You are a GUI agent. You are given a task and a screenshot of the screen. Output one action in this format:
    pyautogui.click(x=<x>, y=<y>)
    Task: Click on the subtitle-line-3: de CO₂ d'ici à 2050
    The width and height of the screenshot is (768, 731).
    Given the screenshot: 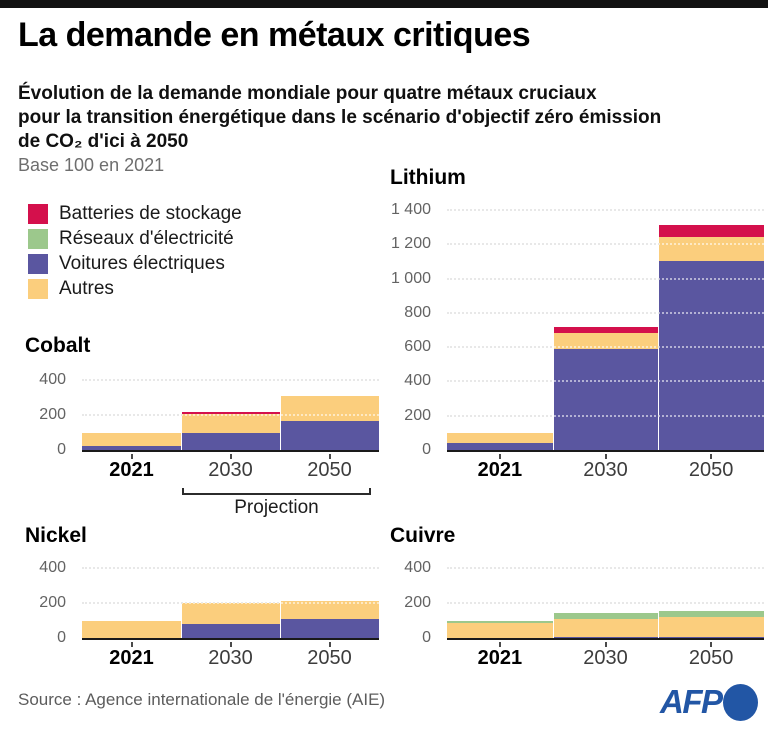 What is the action you would take?
    pyautogui.click(x=103, y=141)
    